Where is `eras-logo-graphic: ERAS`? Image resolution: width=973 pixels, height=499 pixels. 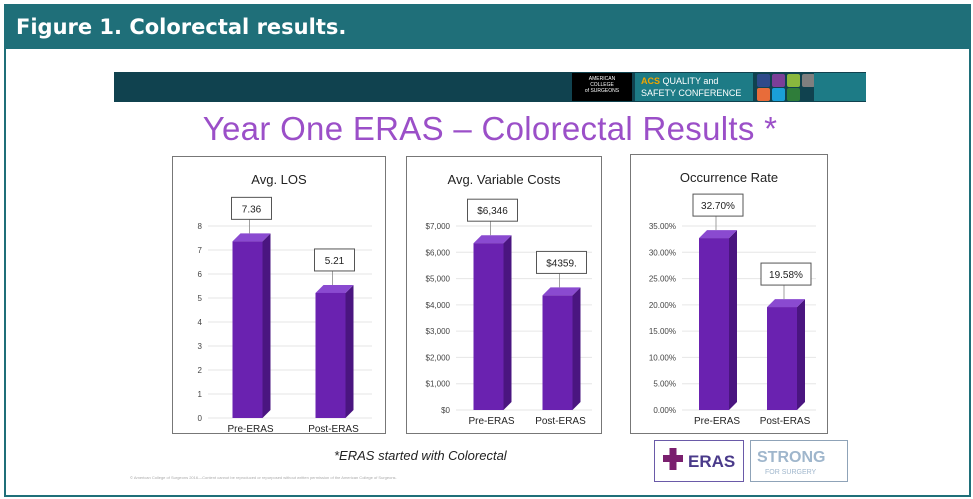
eras-logo-graphic: ERAS is located at coordinates (699, 459).